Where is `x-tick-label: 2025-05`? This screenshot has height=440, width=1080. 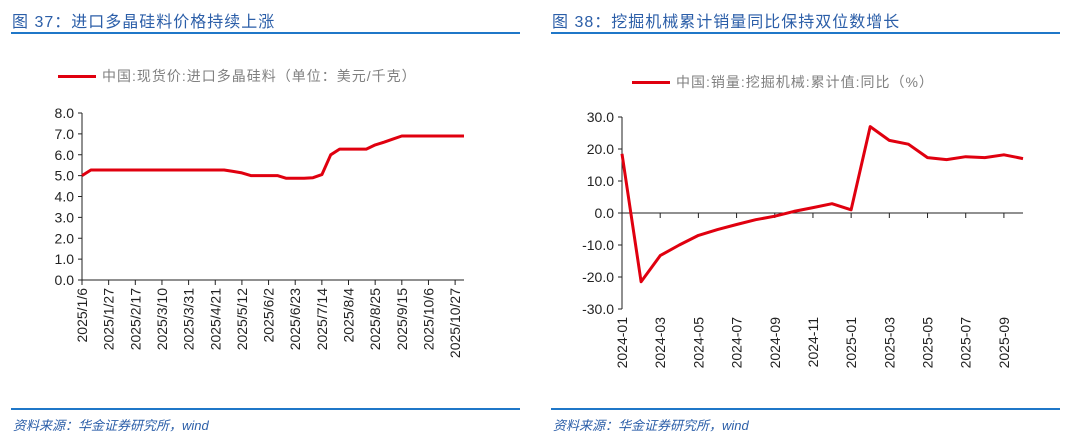 x-tick-label: 2025-05 is located at coordinates (928, 343).